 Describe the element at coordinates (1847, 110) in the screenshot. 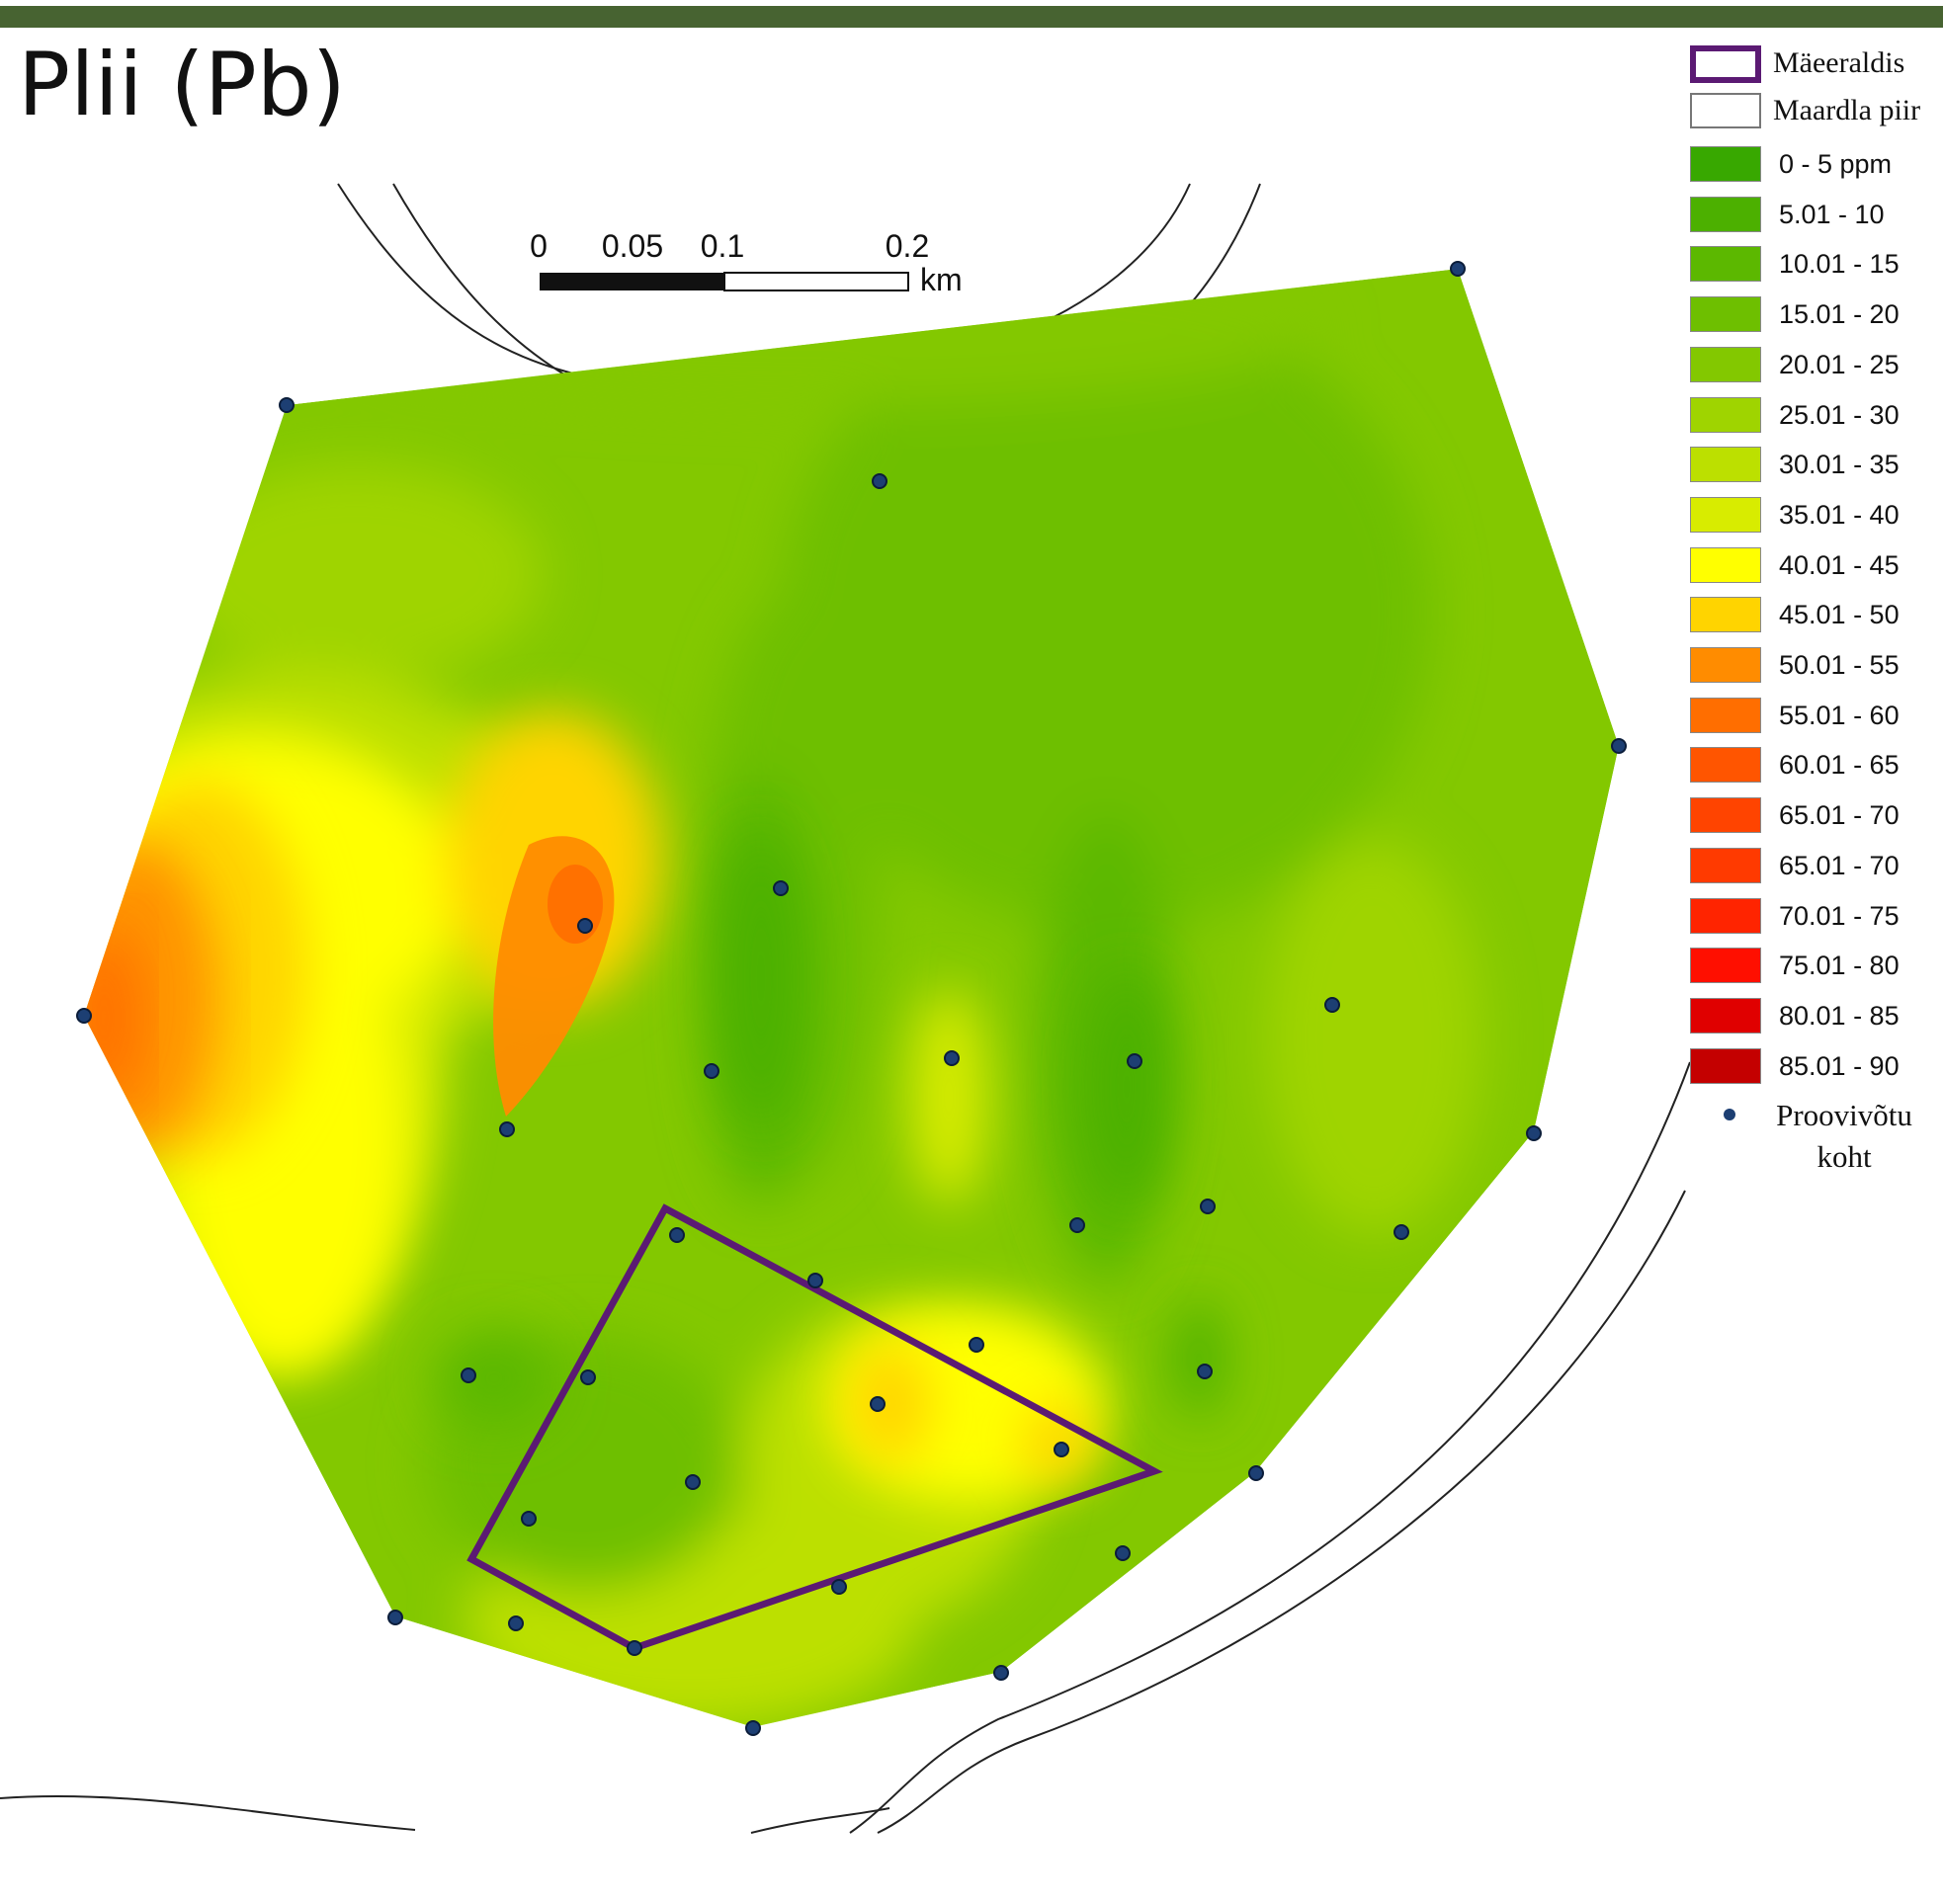

I see `legend-label-deposit-boundary: Maardla piir` at that location.